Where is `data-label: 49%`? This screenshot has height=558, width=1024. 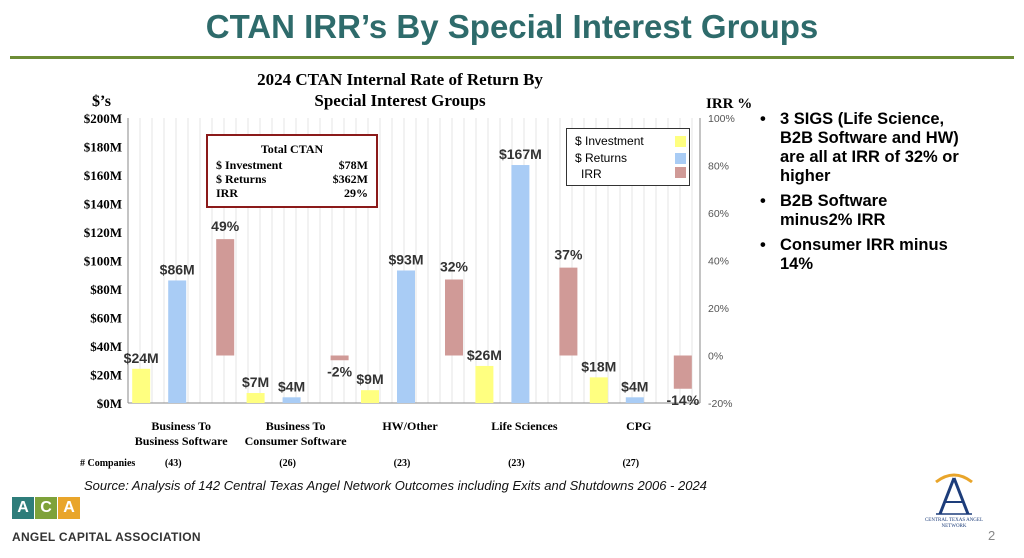
data-label: 49% is located at coordinates (225, 226).